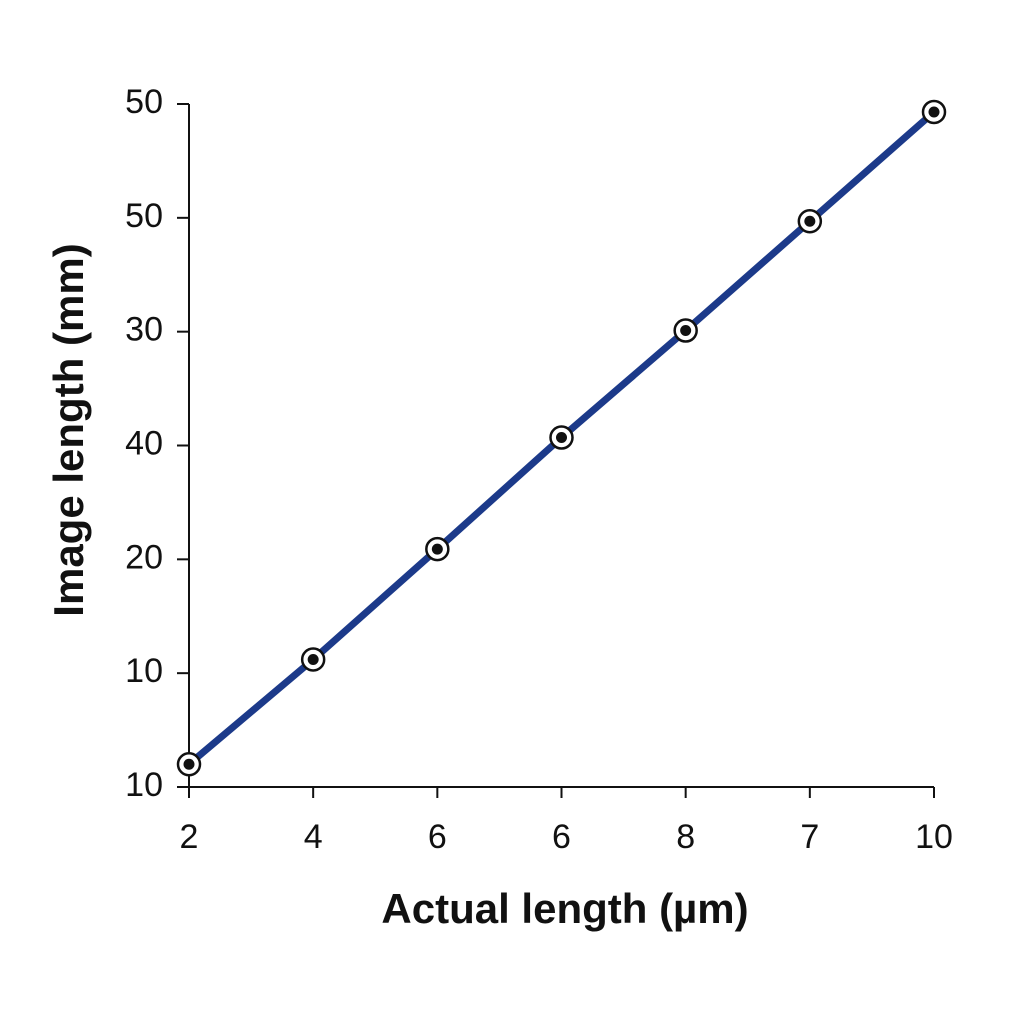 Image resolution: width=1024 pixels, height=1024 pixels. I want to click on x-tick-label: 8, so click(685, 837).